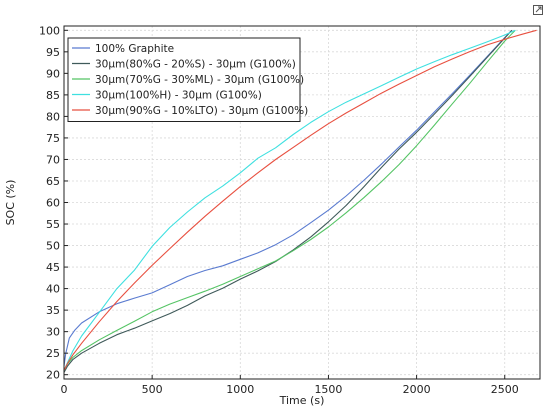 The width and height of the screenshot is (550, 413). I want to click on x-tick-label: 0, so click(64, 389).